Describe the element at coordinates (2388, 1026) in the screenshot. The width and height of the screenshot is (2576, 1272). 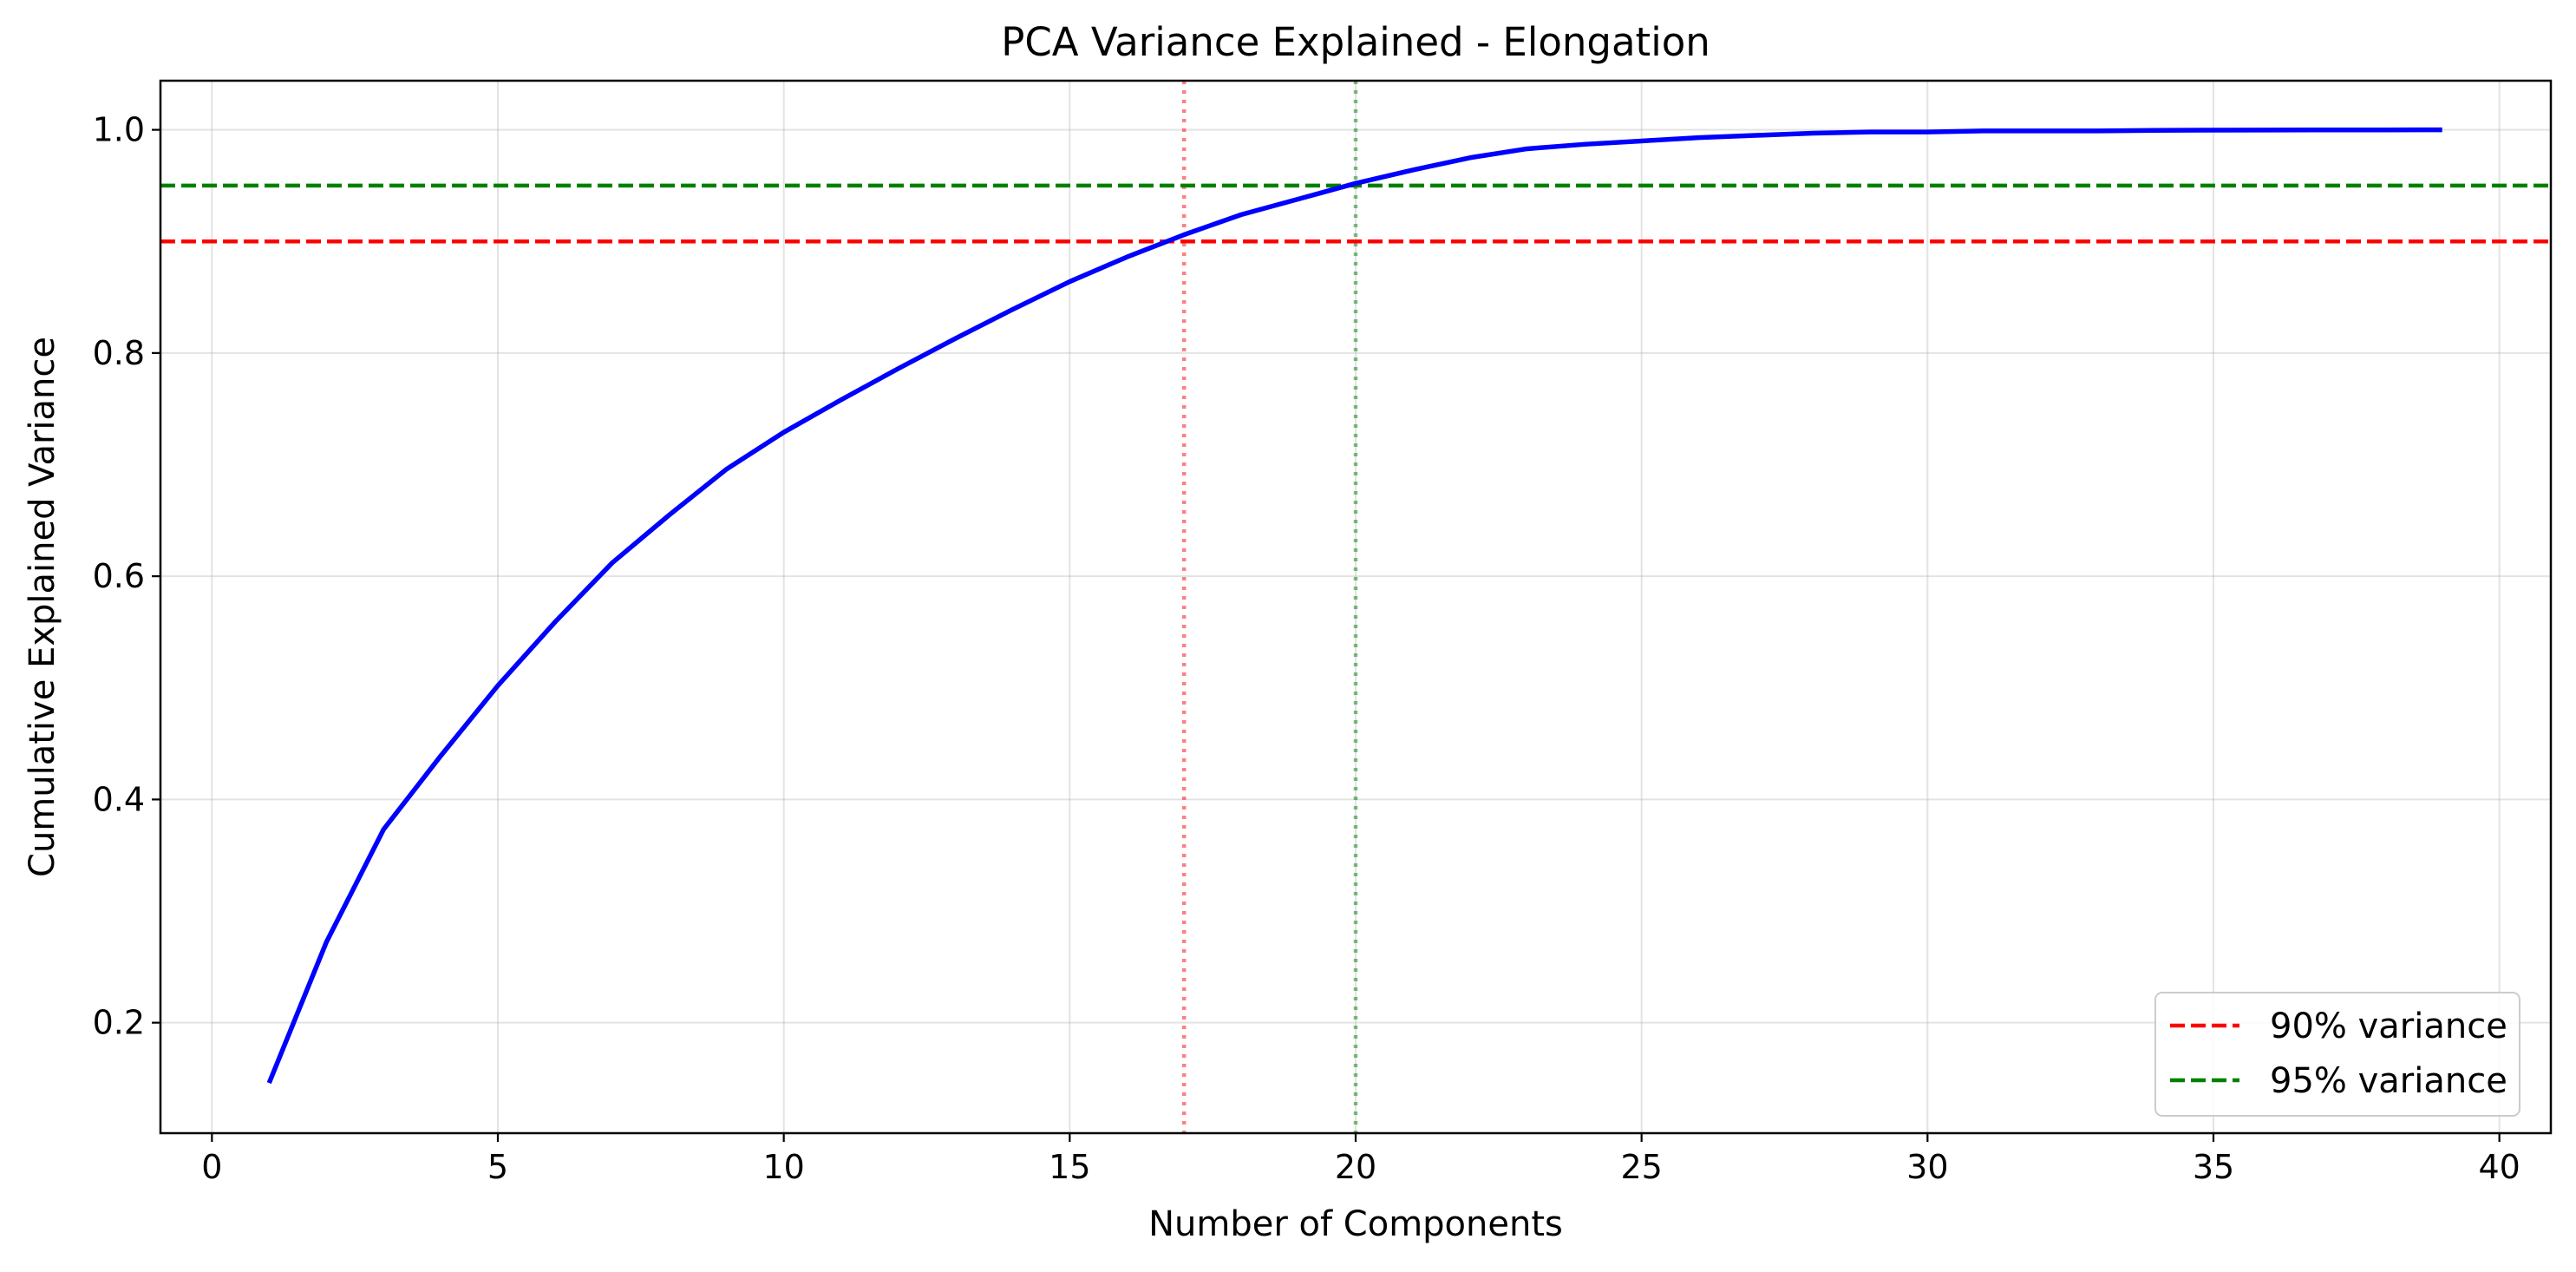
I see `legend-label-90: 90% variance` at that location.